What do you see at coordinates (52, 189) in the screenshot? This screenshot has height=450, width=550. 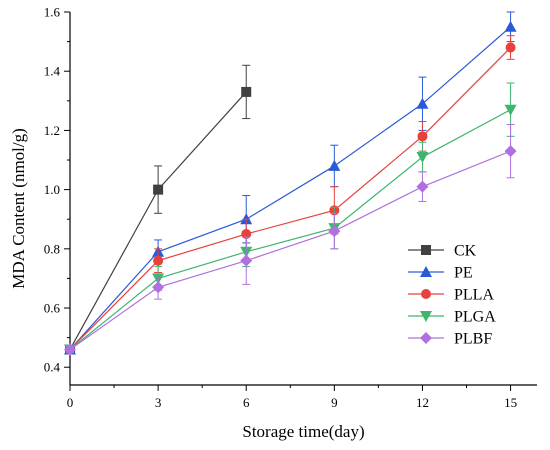 I see `y-tick-label: 1.0` at bounding box center [52, 189].